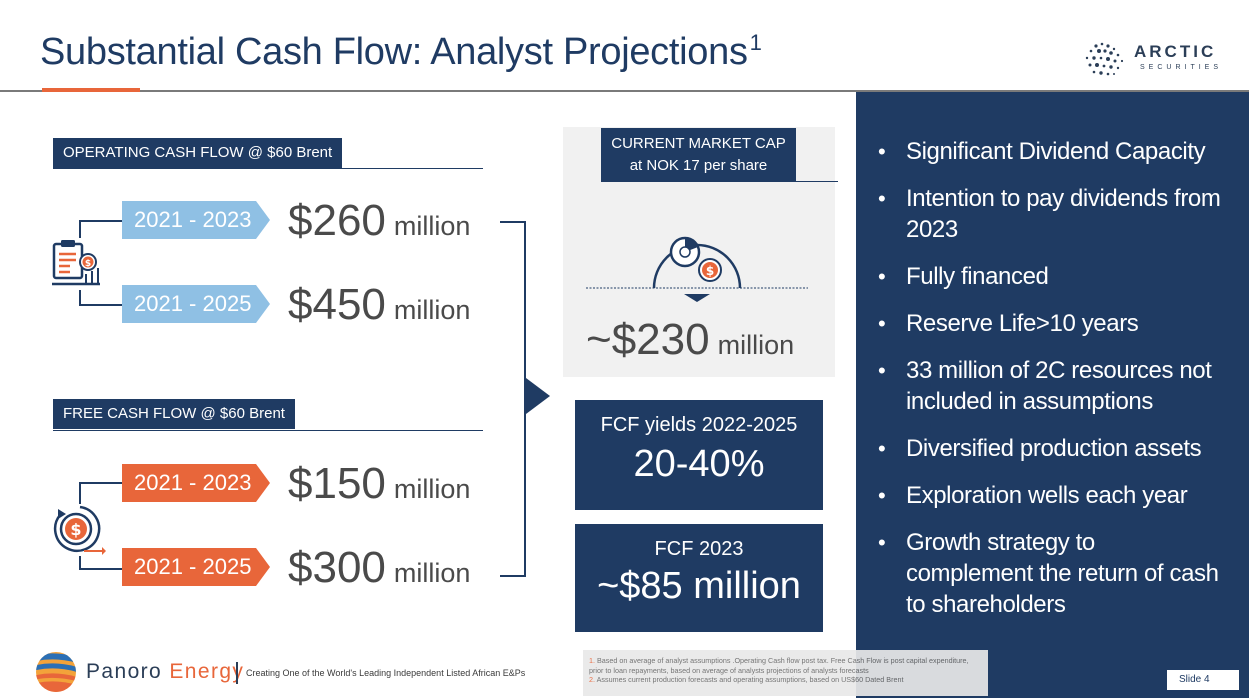 This screenshot has height=698, width=1249. I want to click on pie-dollar-icon: $, so click(697, 262).